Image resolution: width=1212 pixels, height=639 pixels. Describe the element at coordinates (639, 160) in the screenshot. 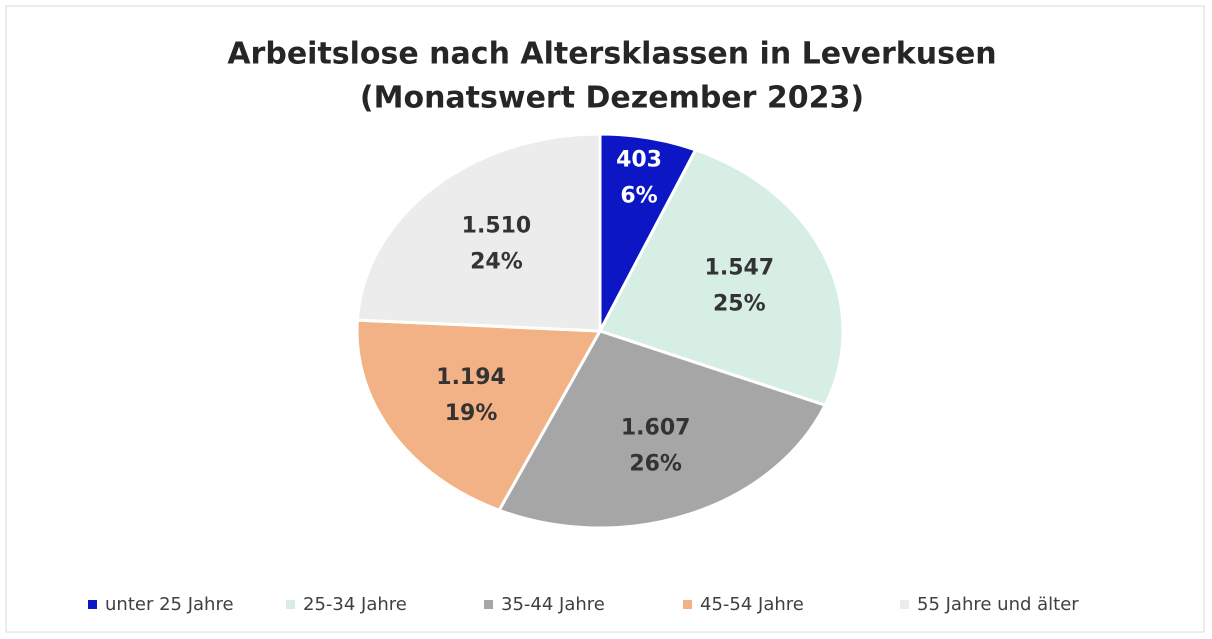

I see `value-label: 403` at that location.